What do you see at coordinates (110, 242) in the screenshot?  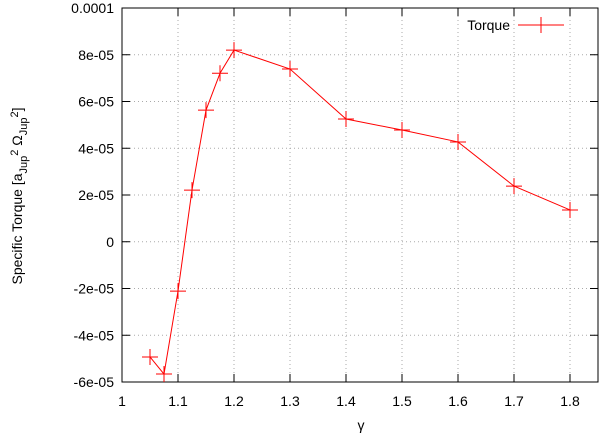 I see `y-tick-label: 0` at bounding box center [110, 242].